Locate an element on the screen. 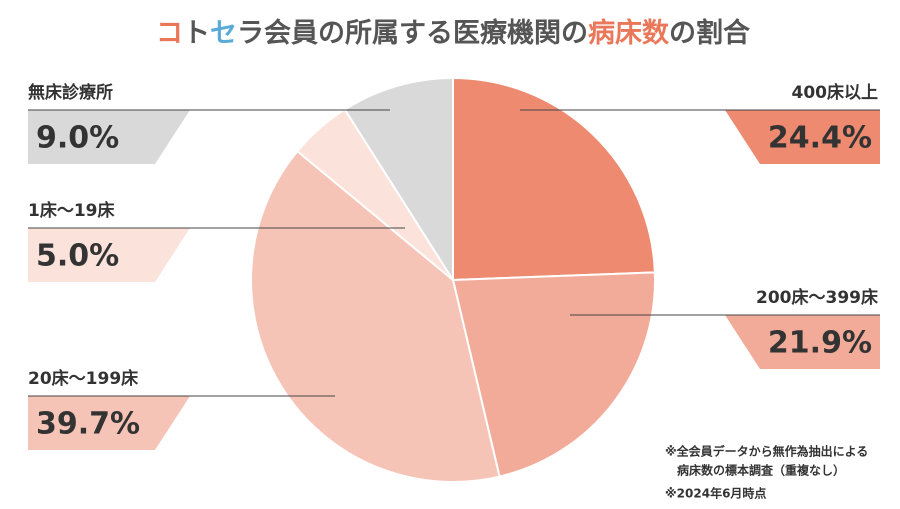 Image resolution: width=900 pixels, height=509 pixels. title-part: コ is located at coordinates (169, 33).